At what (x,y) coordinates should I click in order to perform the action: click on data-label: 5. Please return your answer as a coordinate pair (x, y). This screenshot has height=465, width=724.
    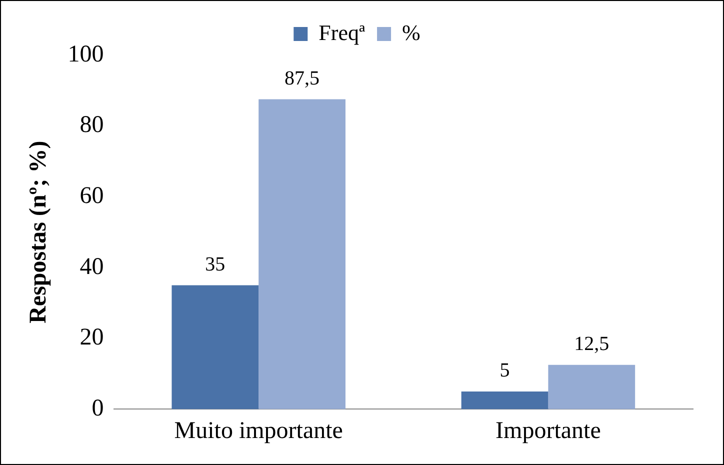
    Looking at the image, I should click on (505, 371).